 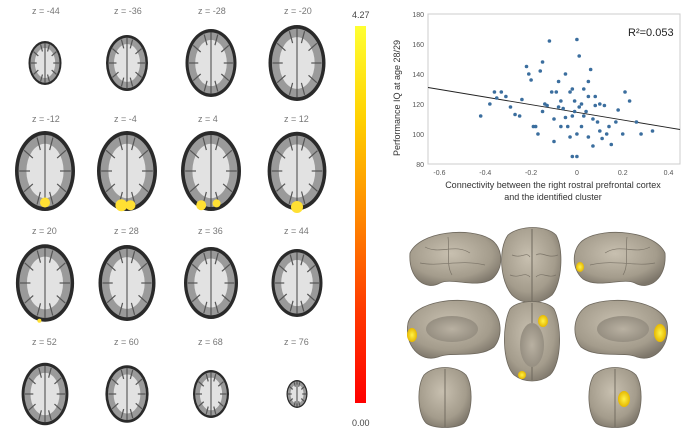 What do you see at coordinates (44, 342) in the screenshot?
I see `slice-label: z = 52` at bounding box center [44, 342].